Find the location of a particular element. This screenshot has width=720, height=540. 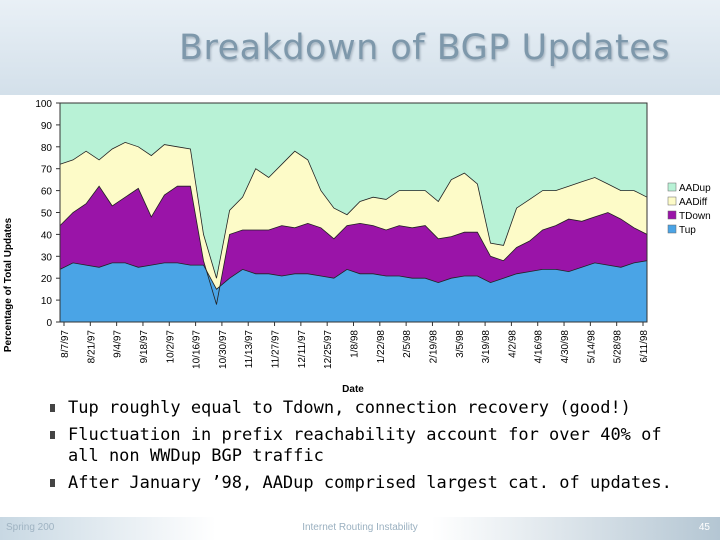

y-tick-label: 70 is located at coordinates (47, 170).